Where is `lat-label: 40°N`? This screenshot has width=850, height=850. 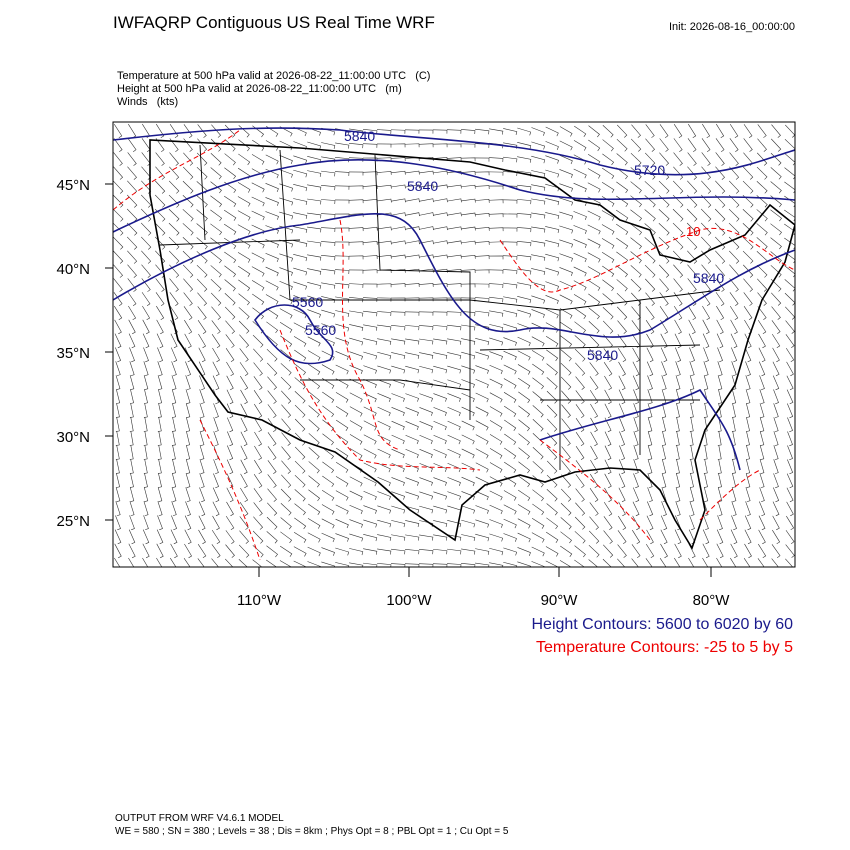 lat-label: 40°N is located at coordinates (73, 269).